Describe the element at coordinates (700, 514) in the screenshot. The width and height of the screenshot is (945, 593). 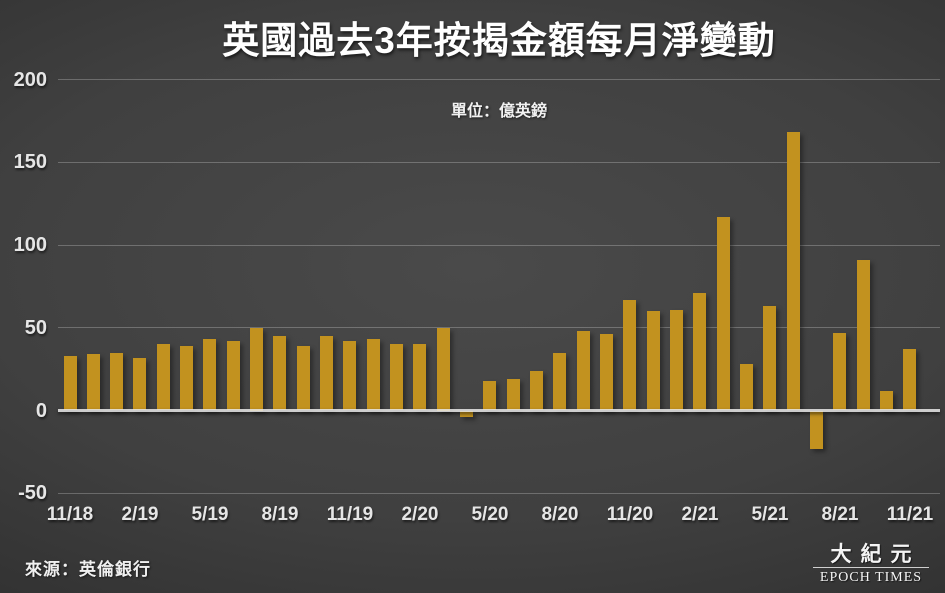
I see `x-tick-label: 2/21` at that location.